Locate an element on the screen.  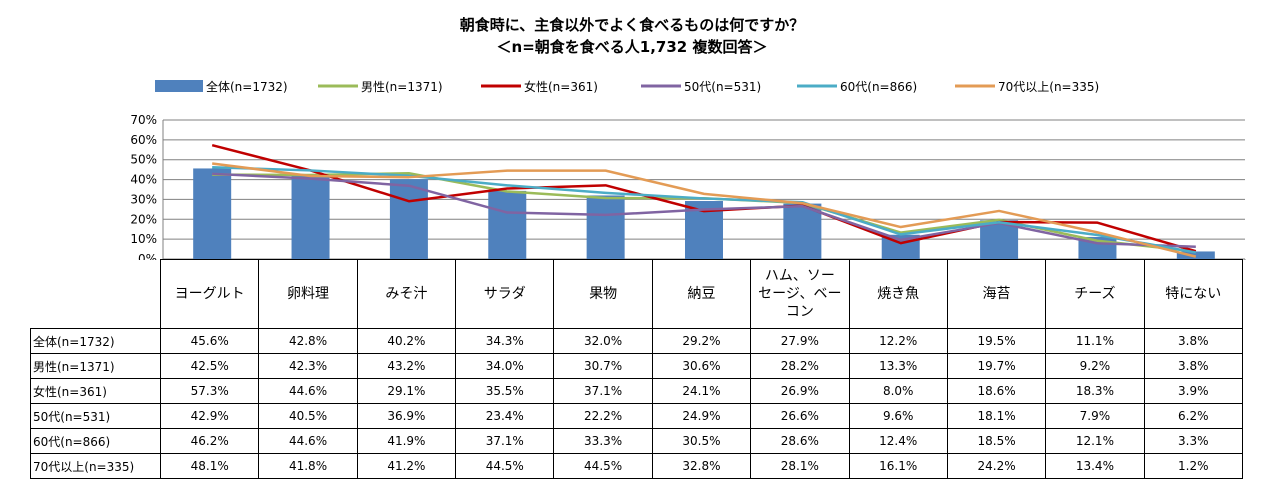
data-label: 29.2% is located at coordinates (701, 341).